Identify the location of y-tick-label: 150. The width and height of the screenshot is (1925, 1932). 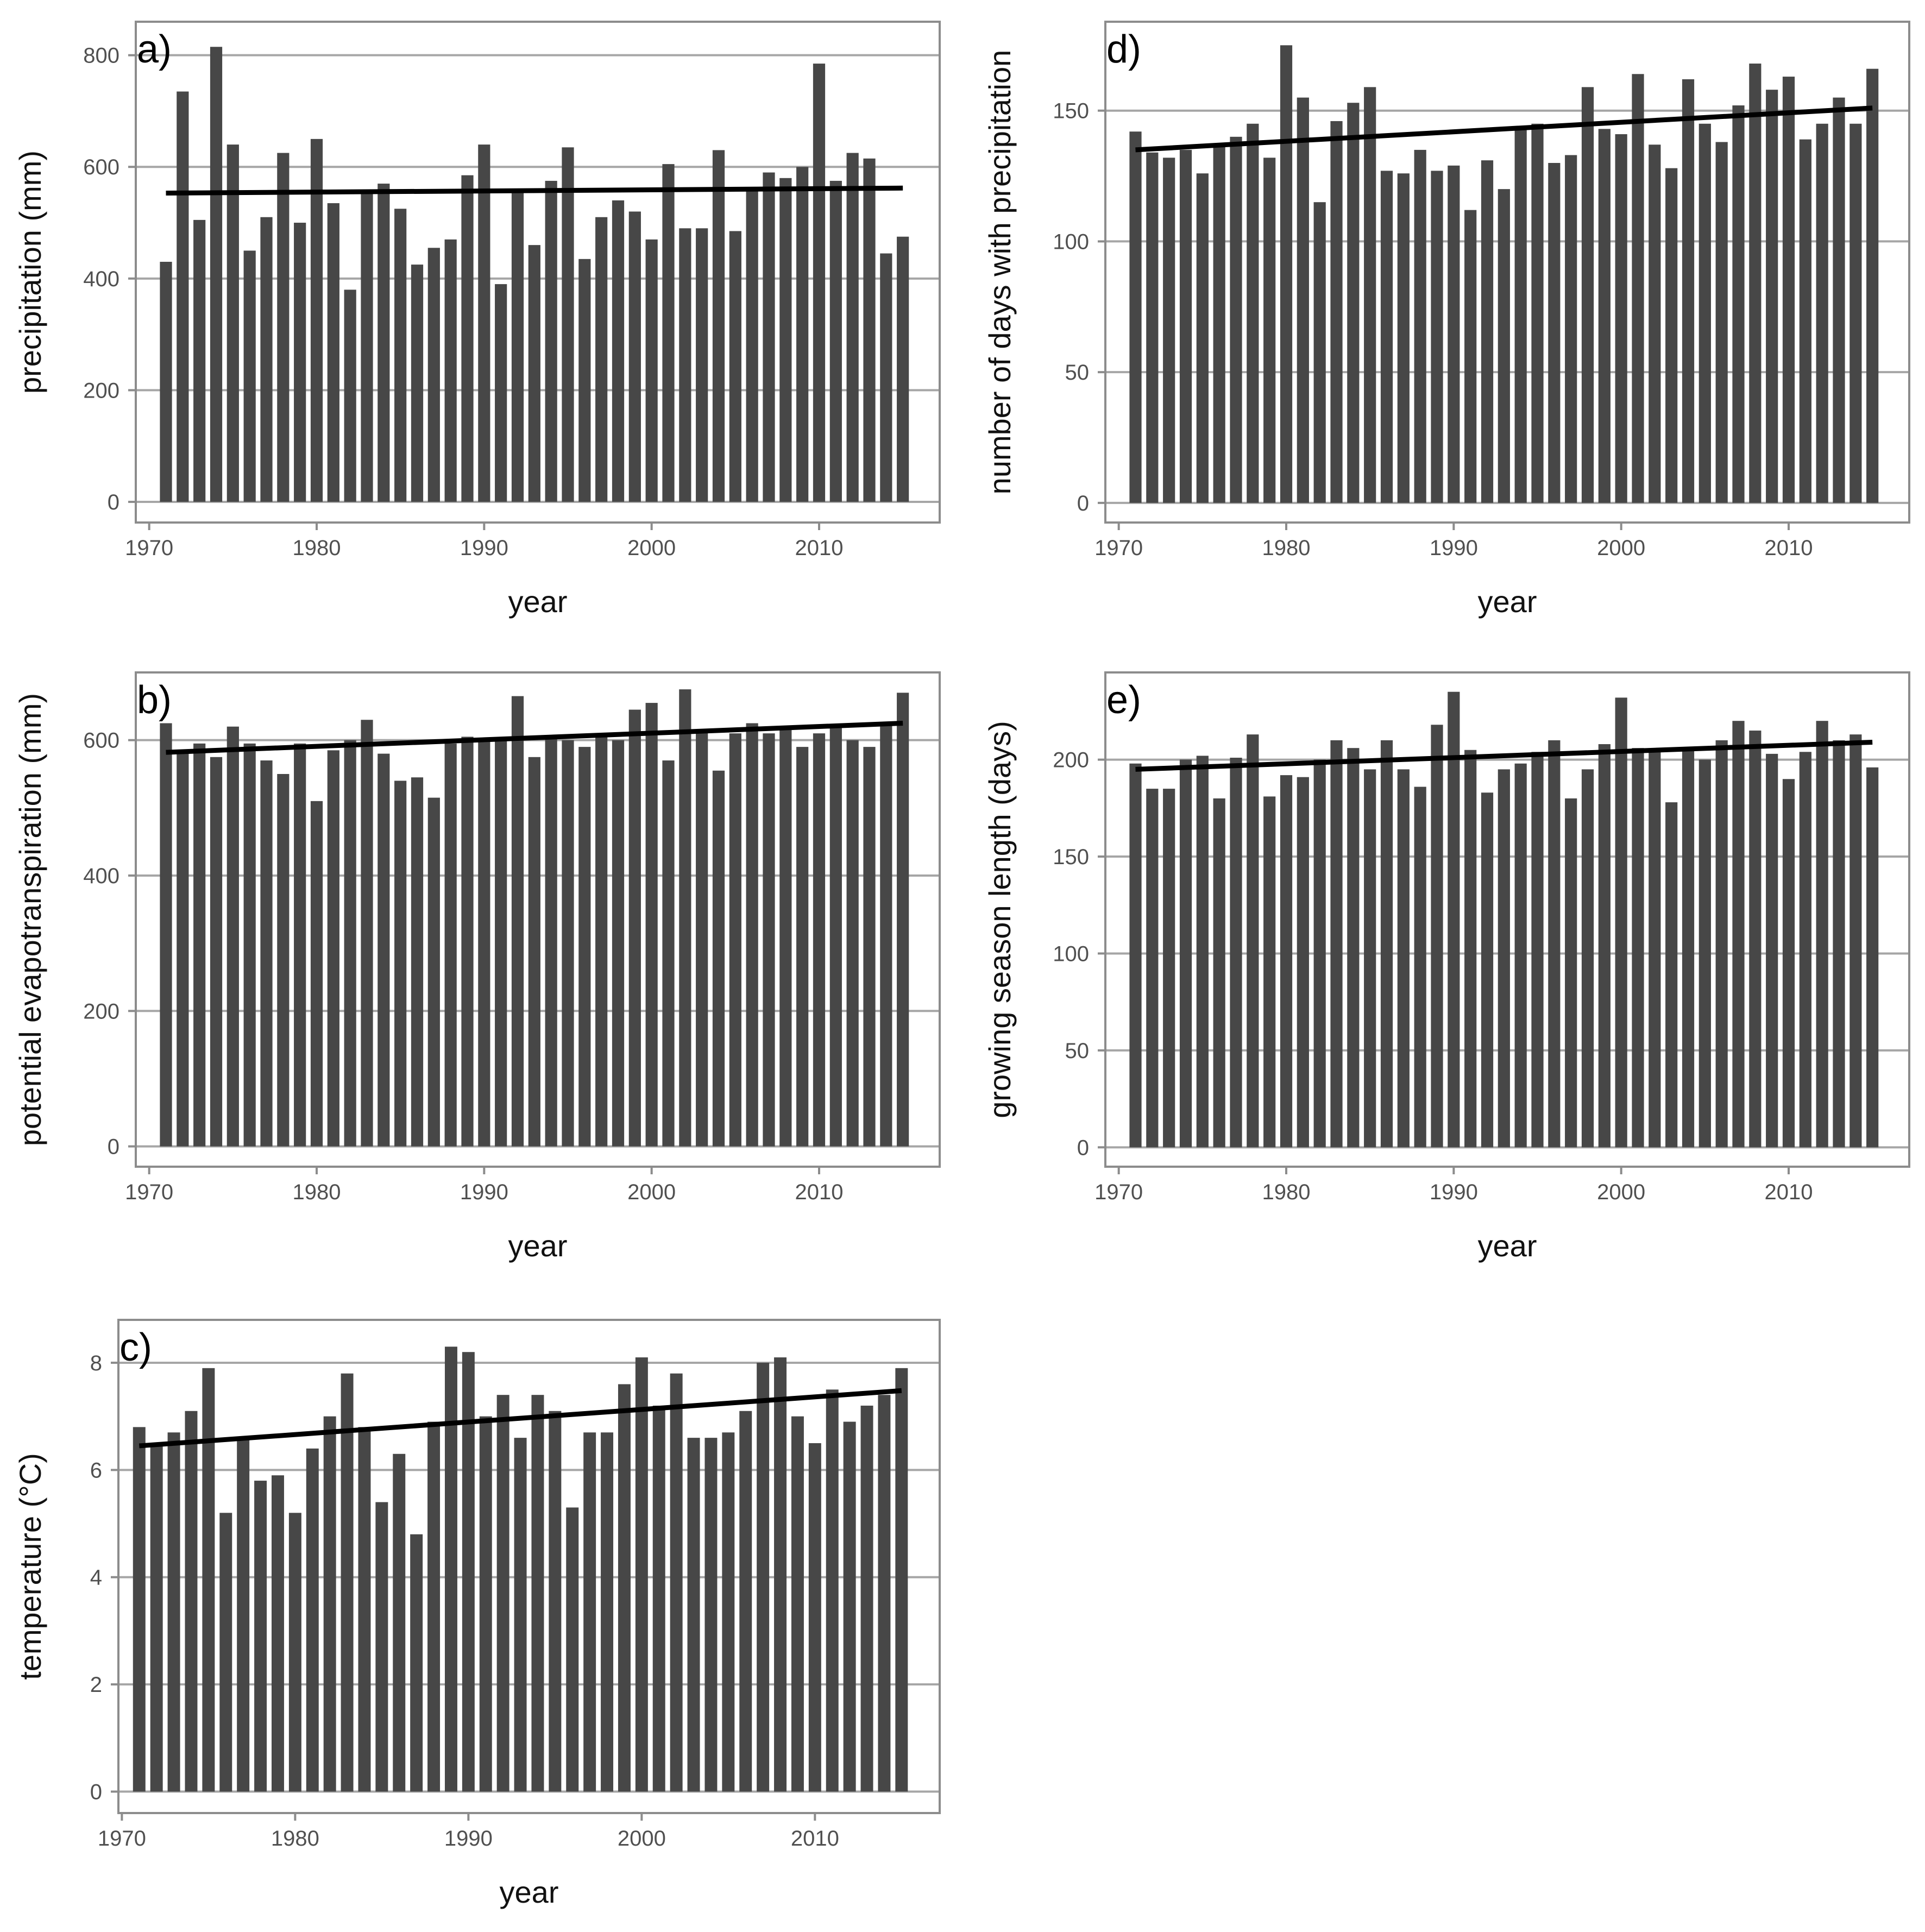
(1071, 857).